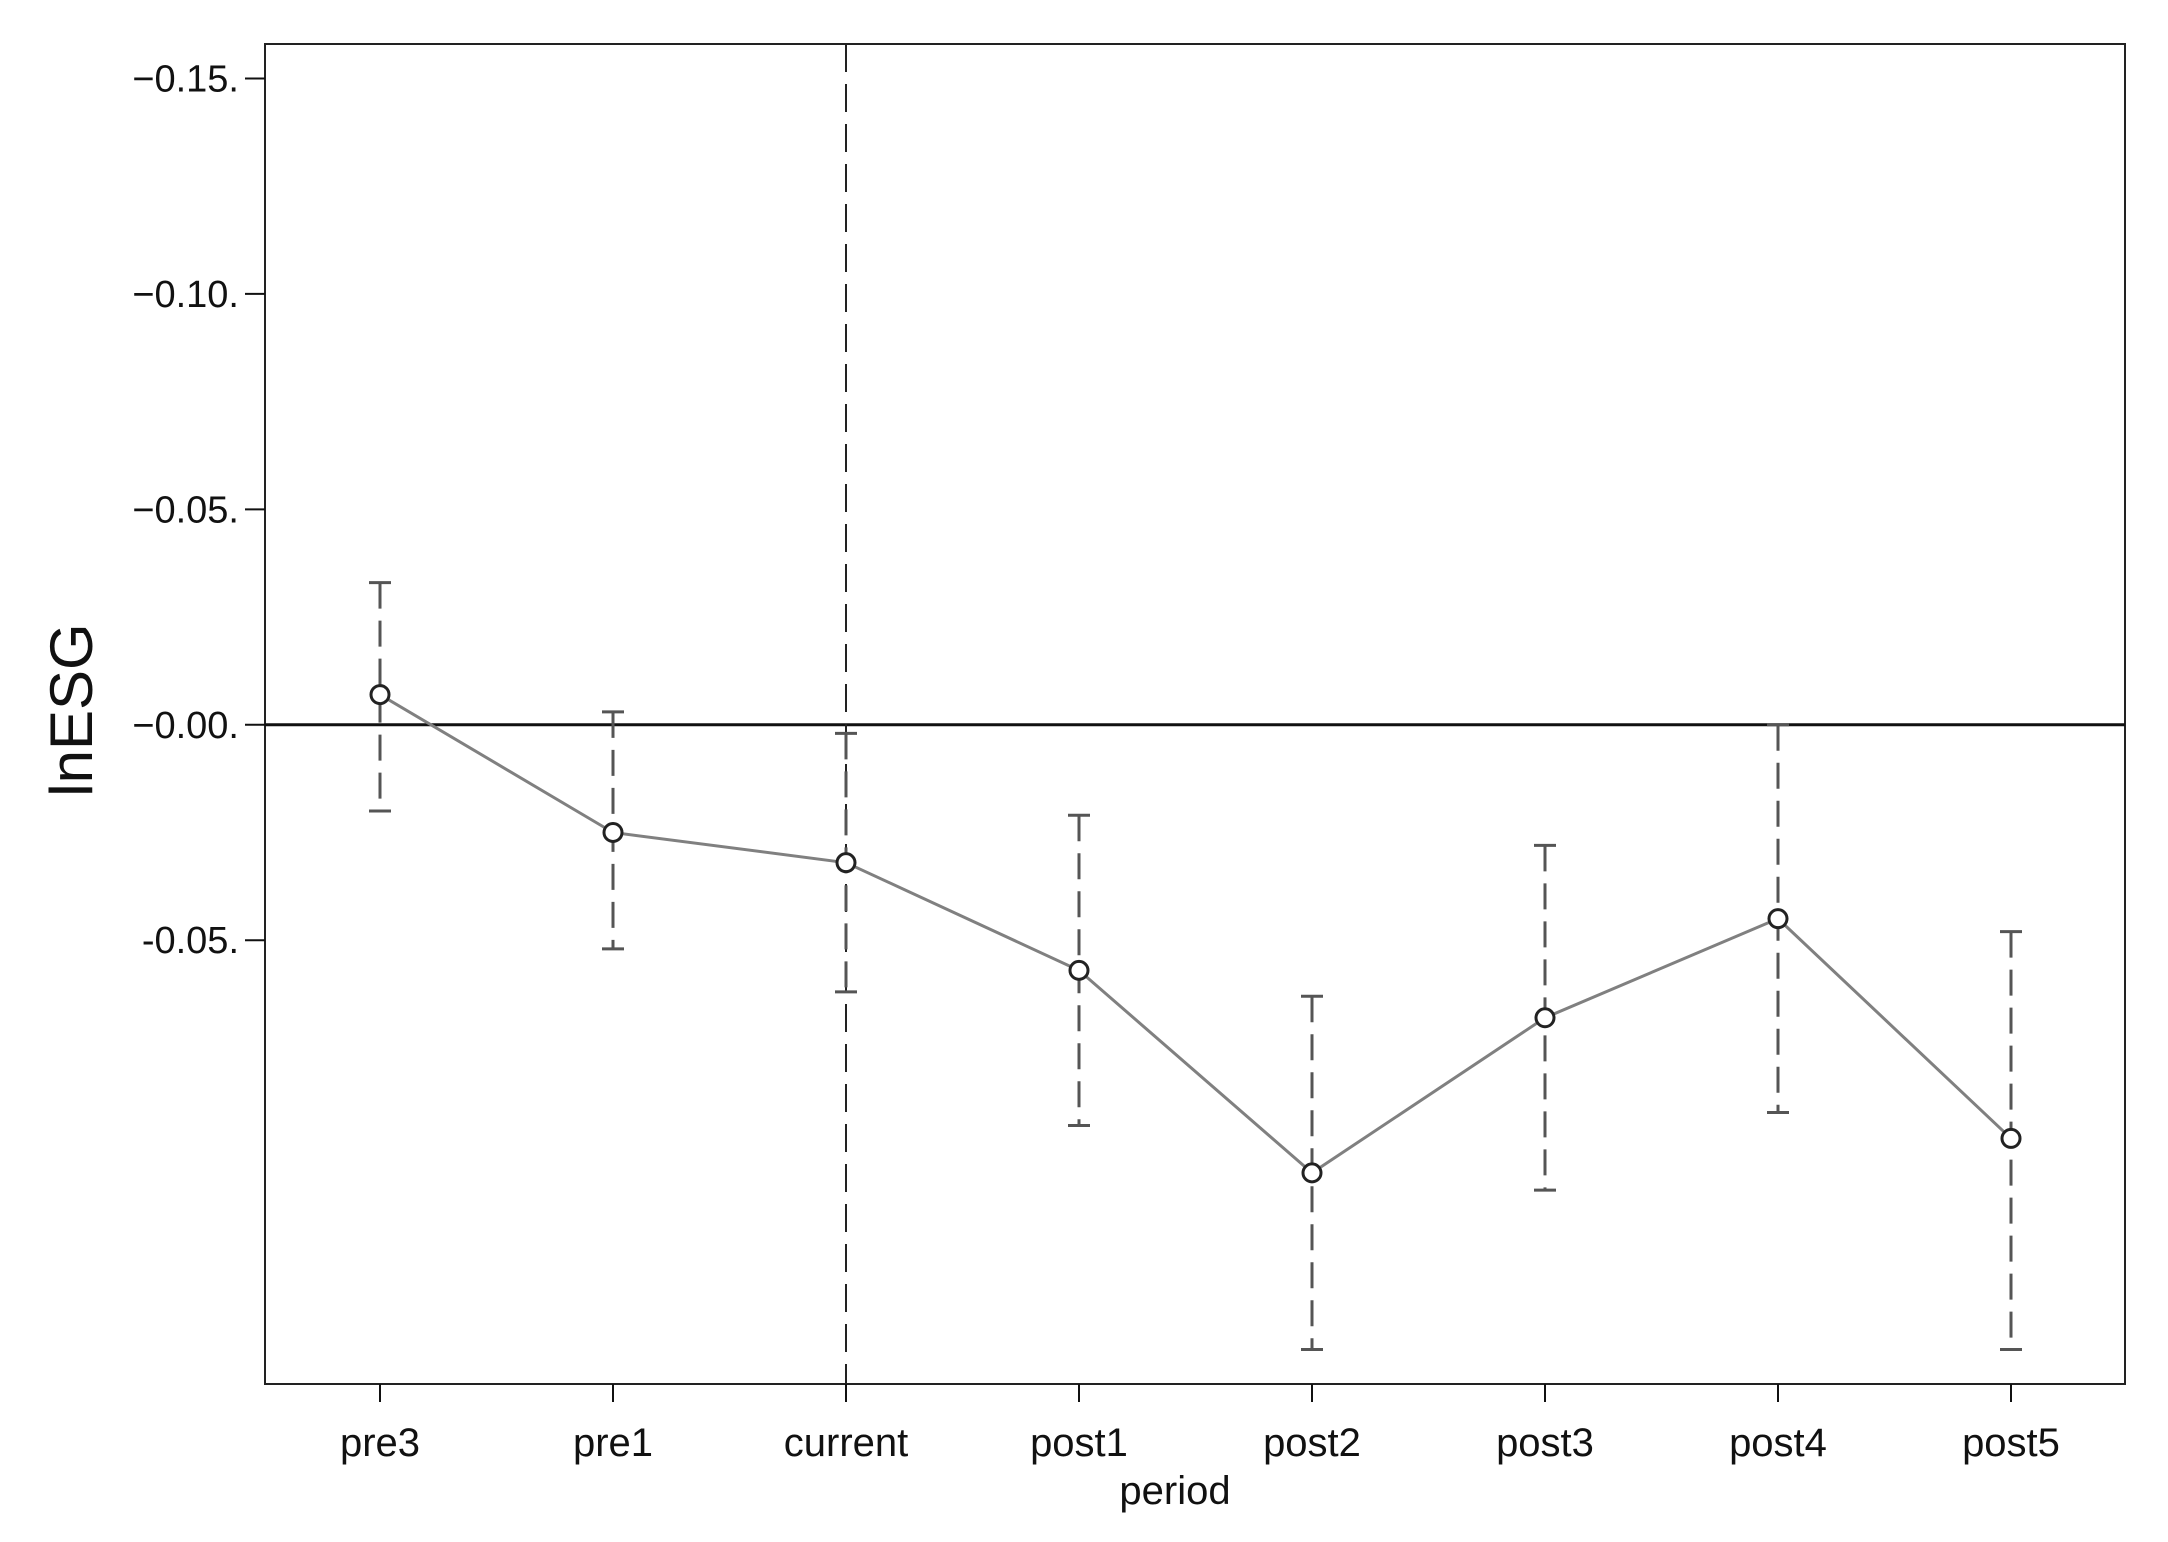  What do you see at coordinates (185, 510) in the screenshot?
I see `y-tick-label: −0.05.` at bounding box center [185, 510].